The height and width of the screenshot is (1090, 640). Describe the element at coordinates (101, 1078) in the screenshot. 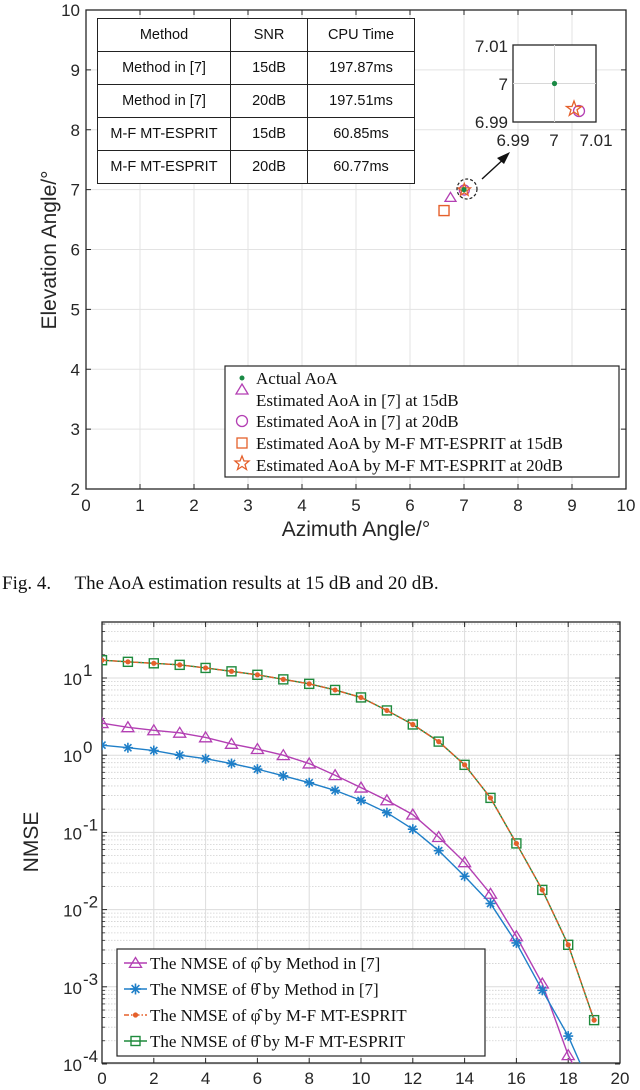

I see `x-tick-label: 0` at that location.